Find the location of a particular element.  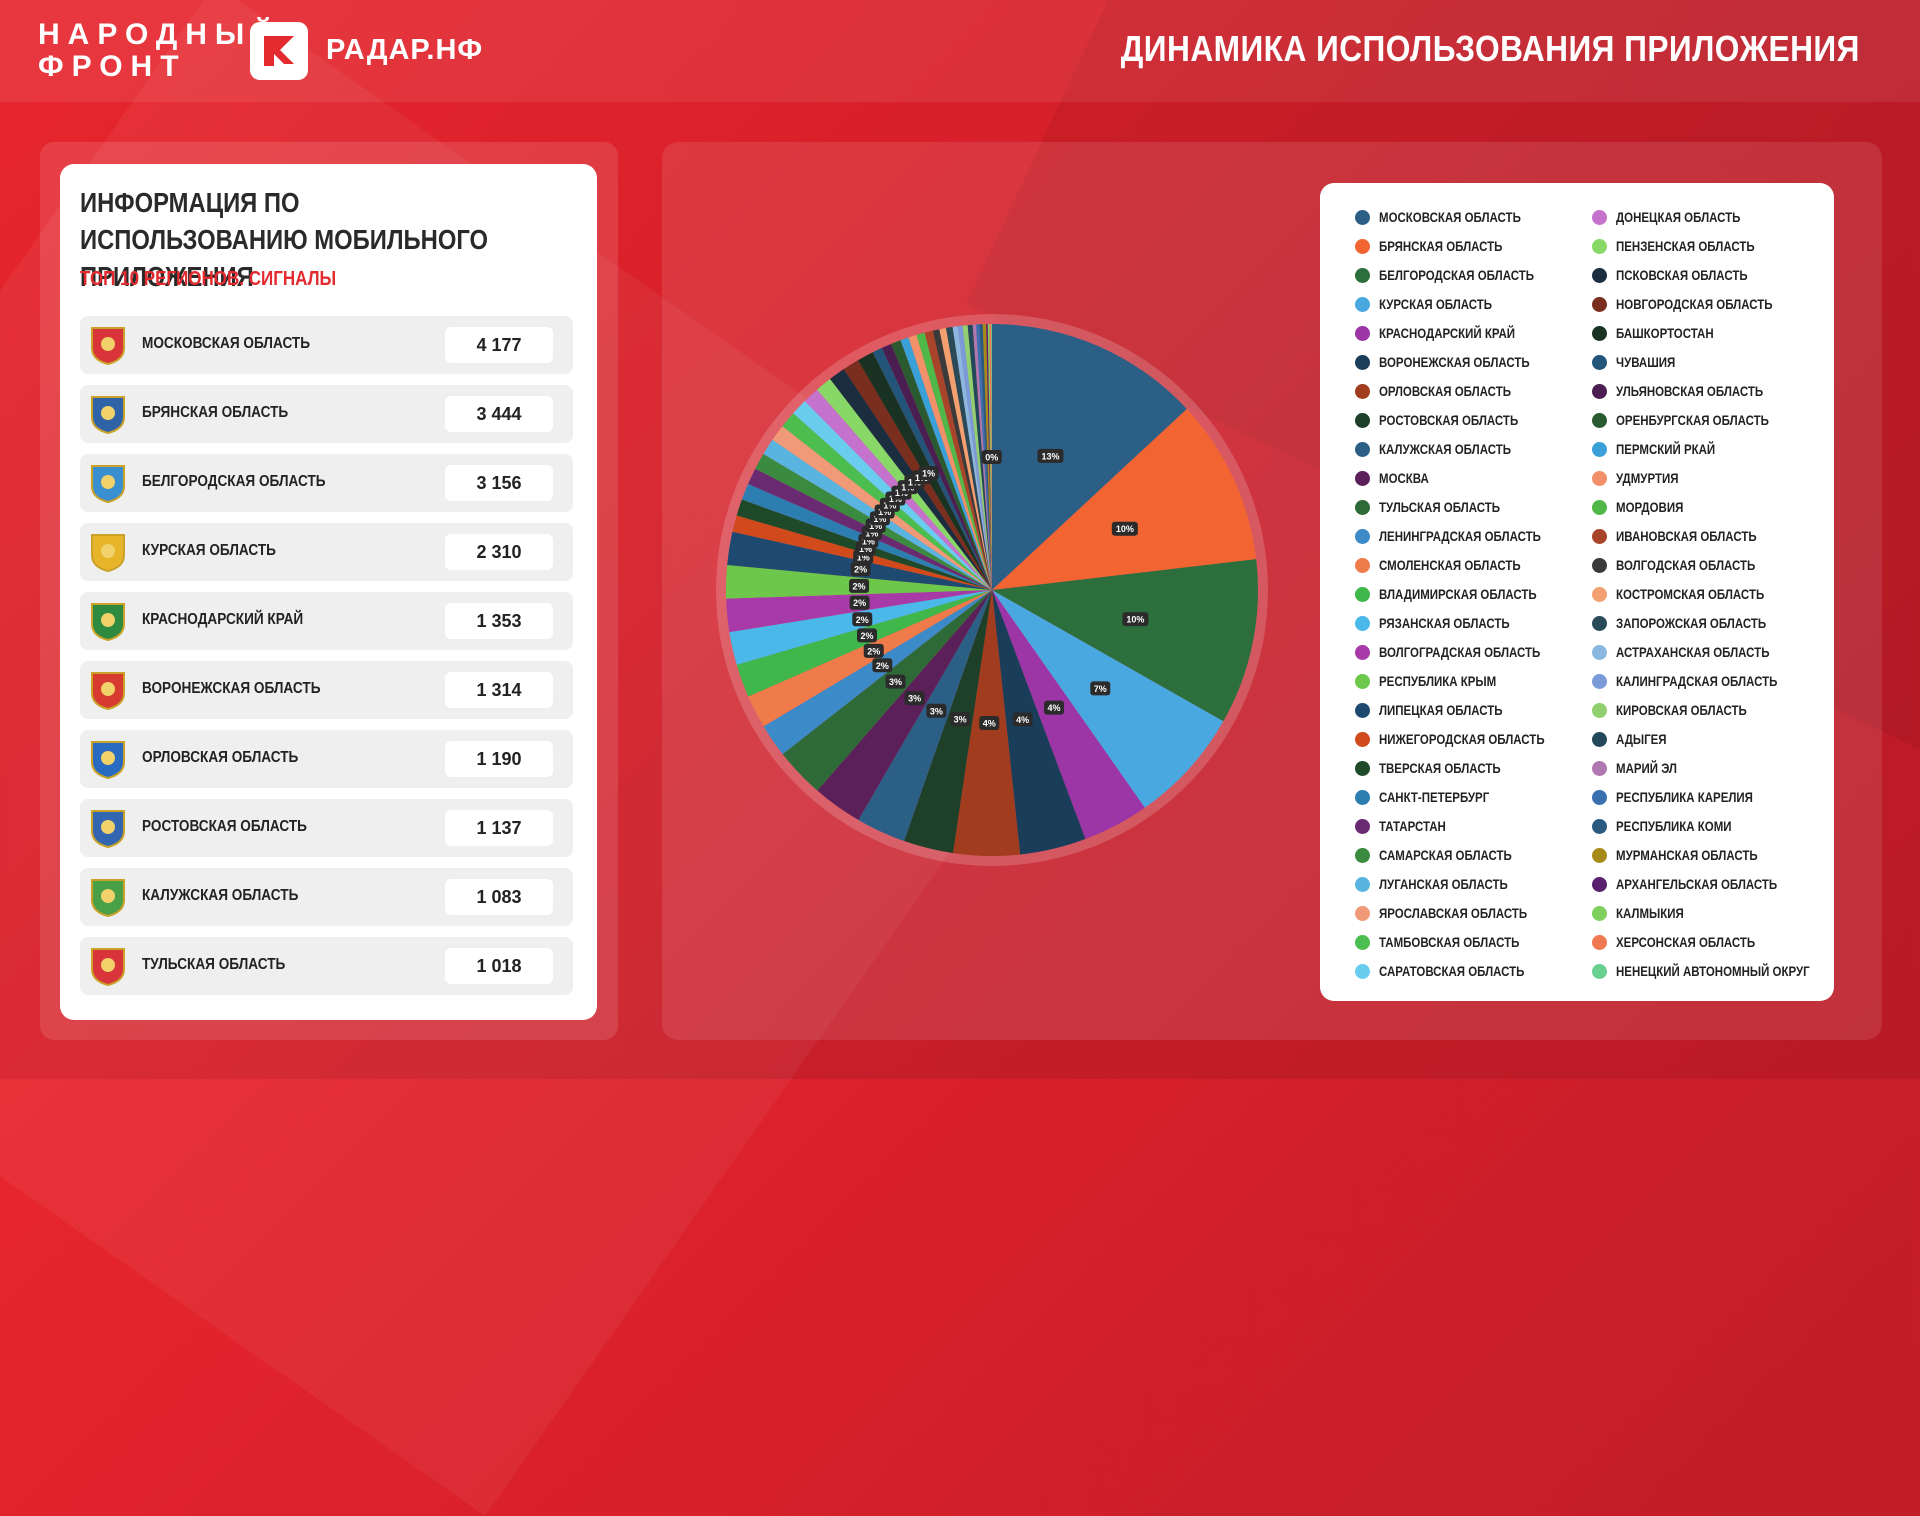

legend-label: ЯРОСЛАВСКАЯ ОБЛАСТЬ is located at coordinates (1453, 913).